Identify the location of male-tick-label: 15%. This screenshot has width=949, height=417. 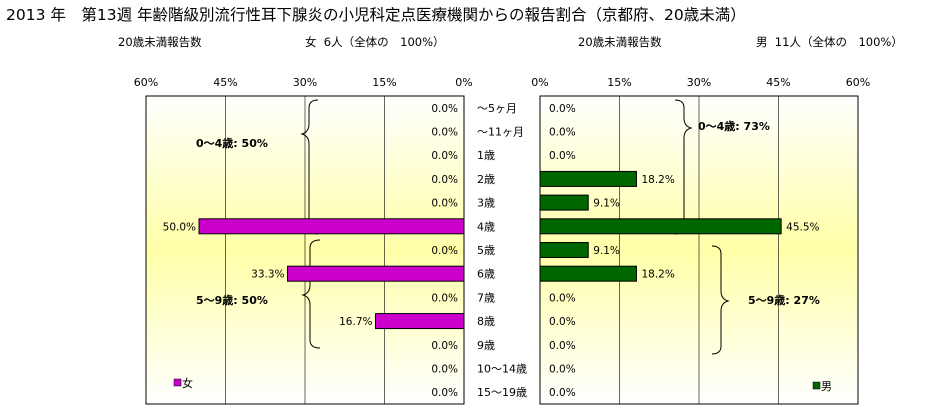
(619, 82).